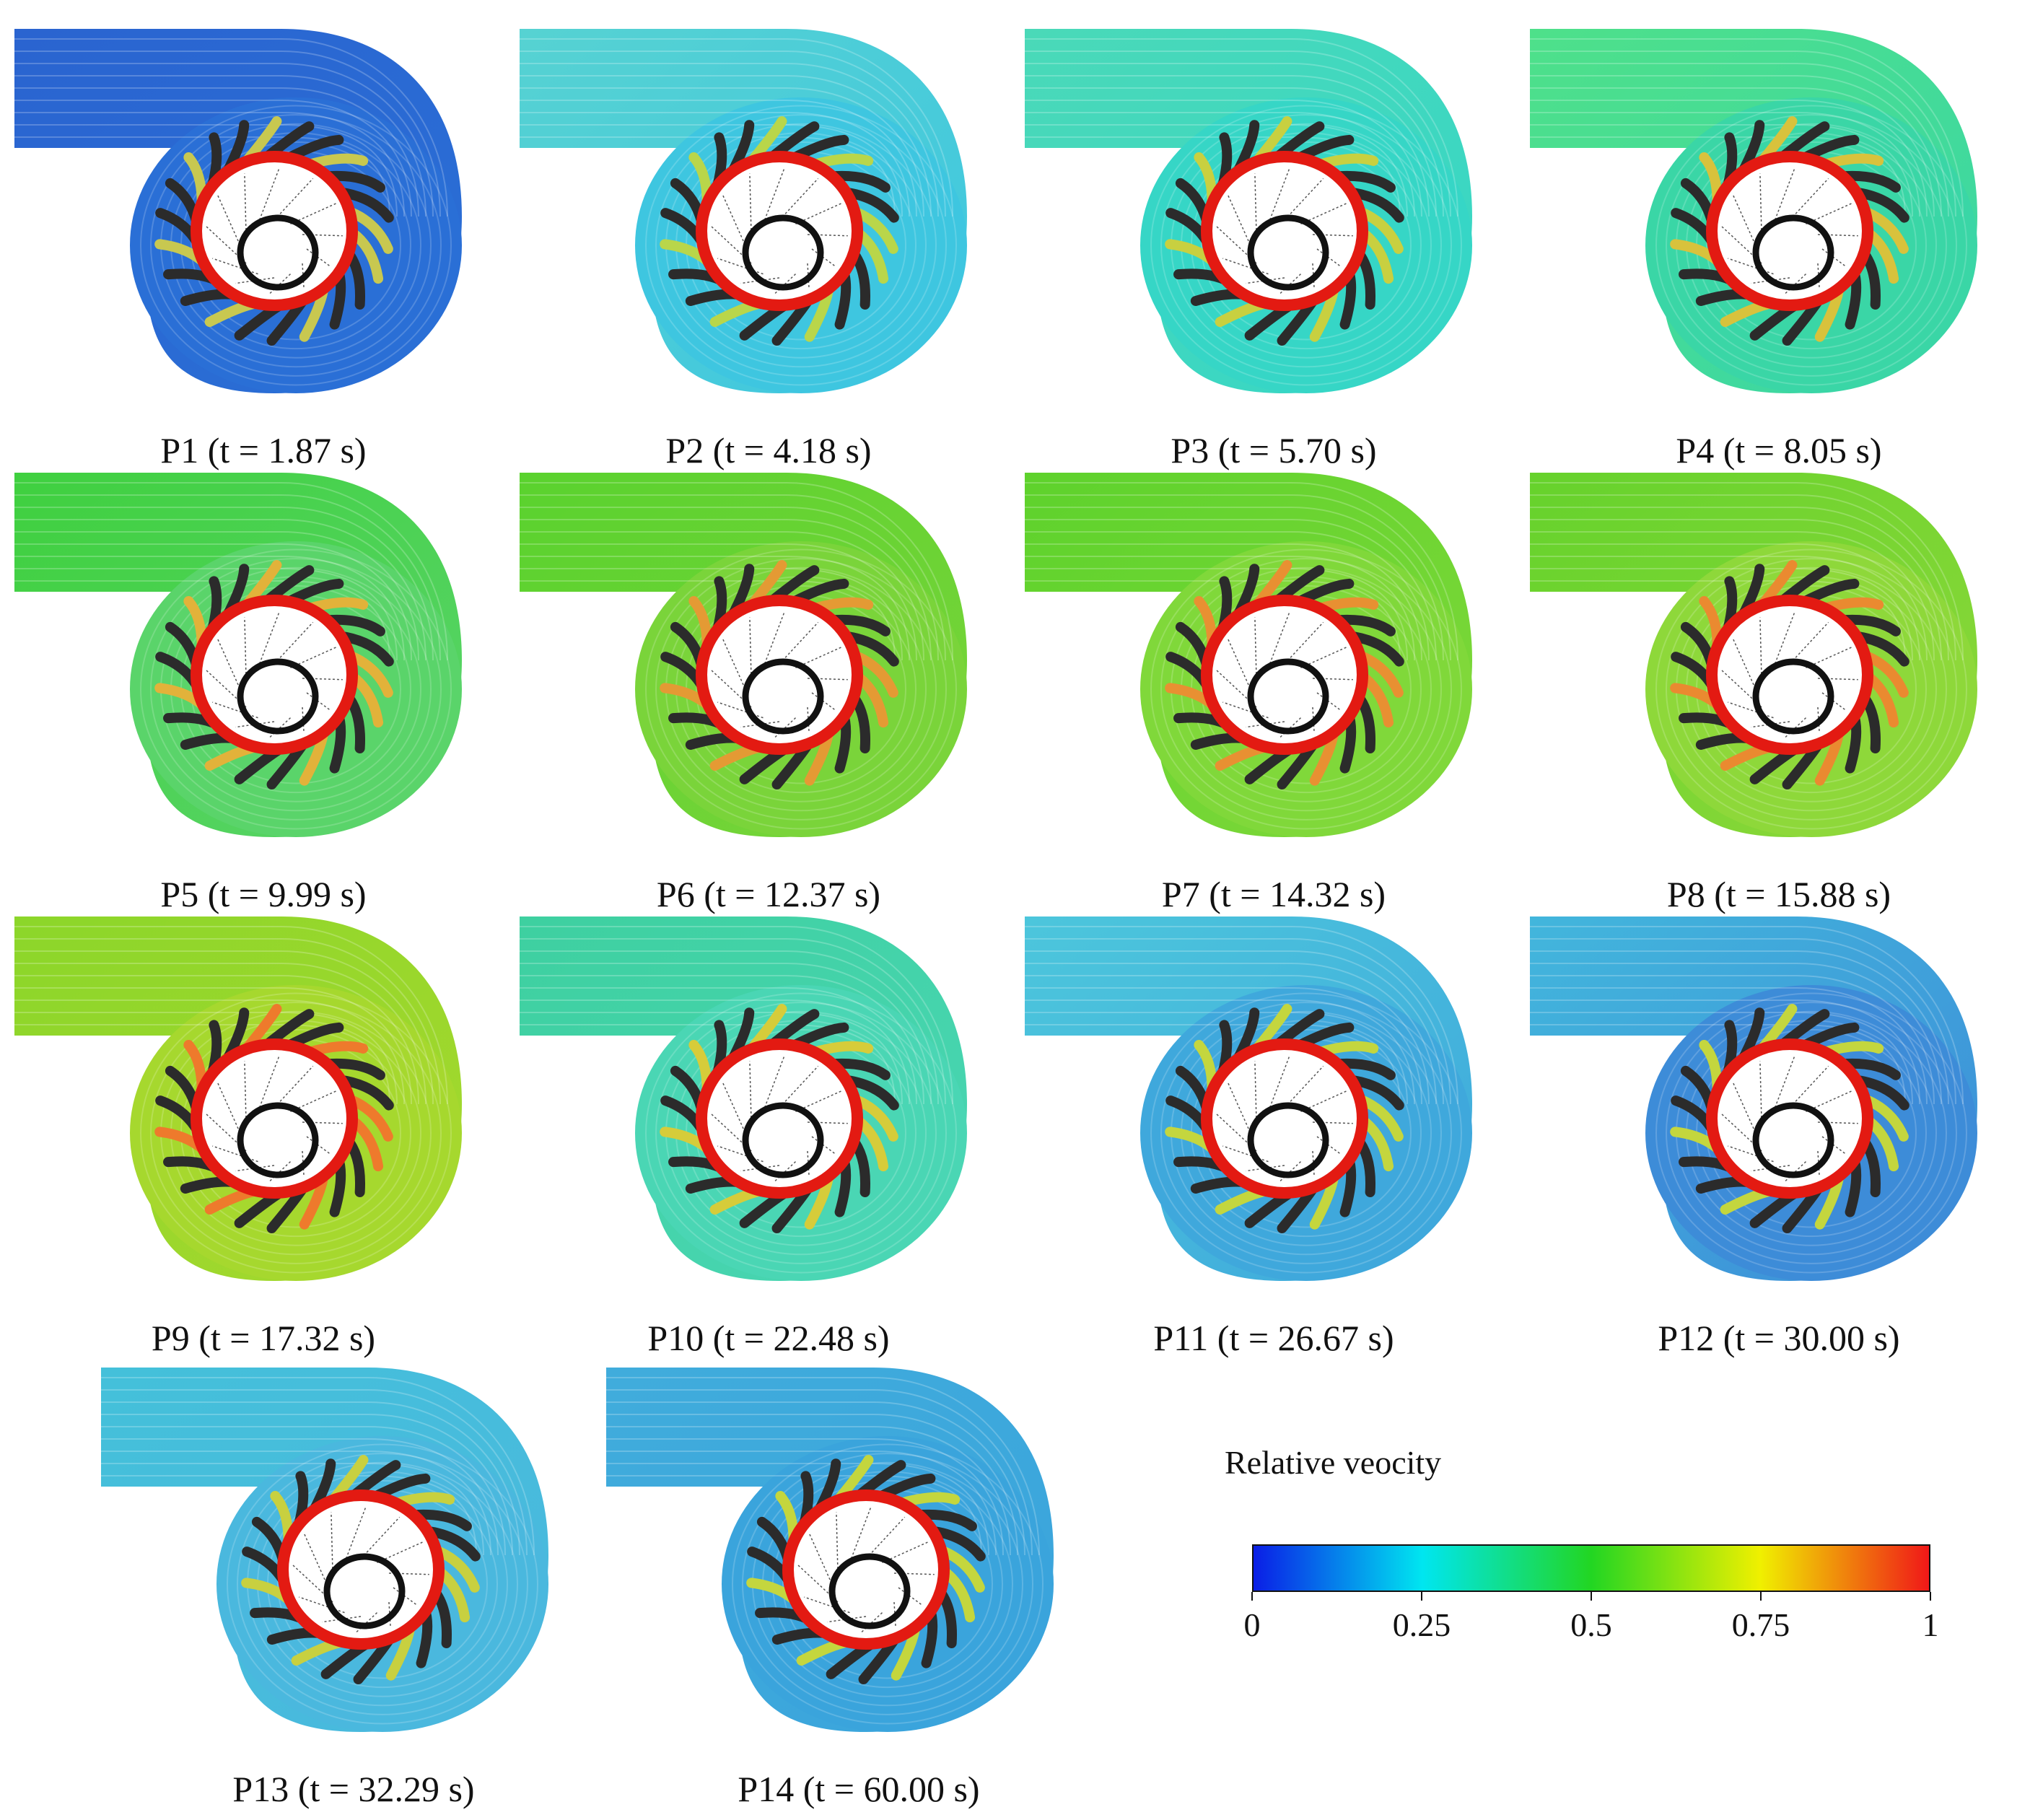 Image resolution: width=2043 pixels, height=1820 pixels. What do you see at coordinates (1930, 1624) in the screenshot?
I see `colorbar-tick-label: 1` at bounding box center [1930, 1624].